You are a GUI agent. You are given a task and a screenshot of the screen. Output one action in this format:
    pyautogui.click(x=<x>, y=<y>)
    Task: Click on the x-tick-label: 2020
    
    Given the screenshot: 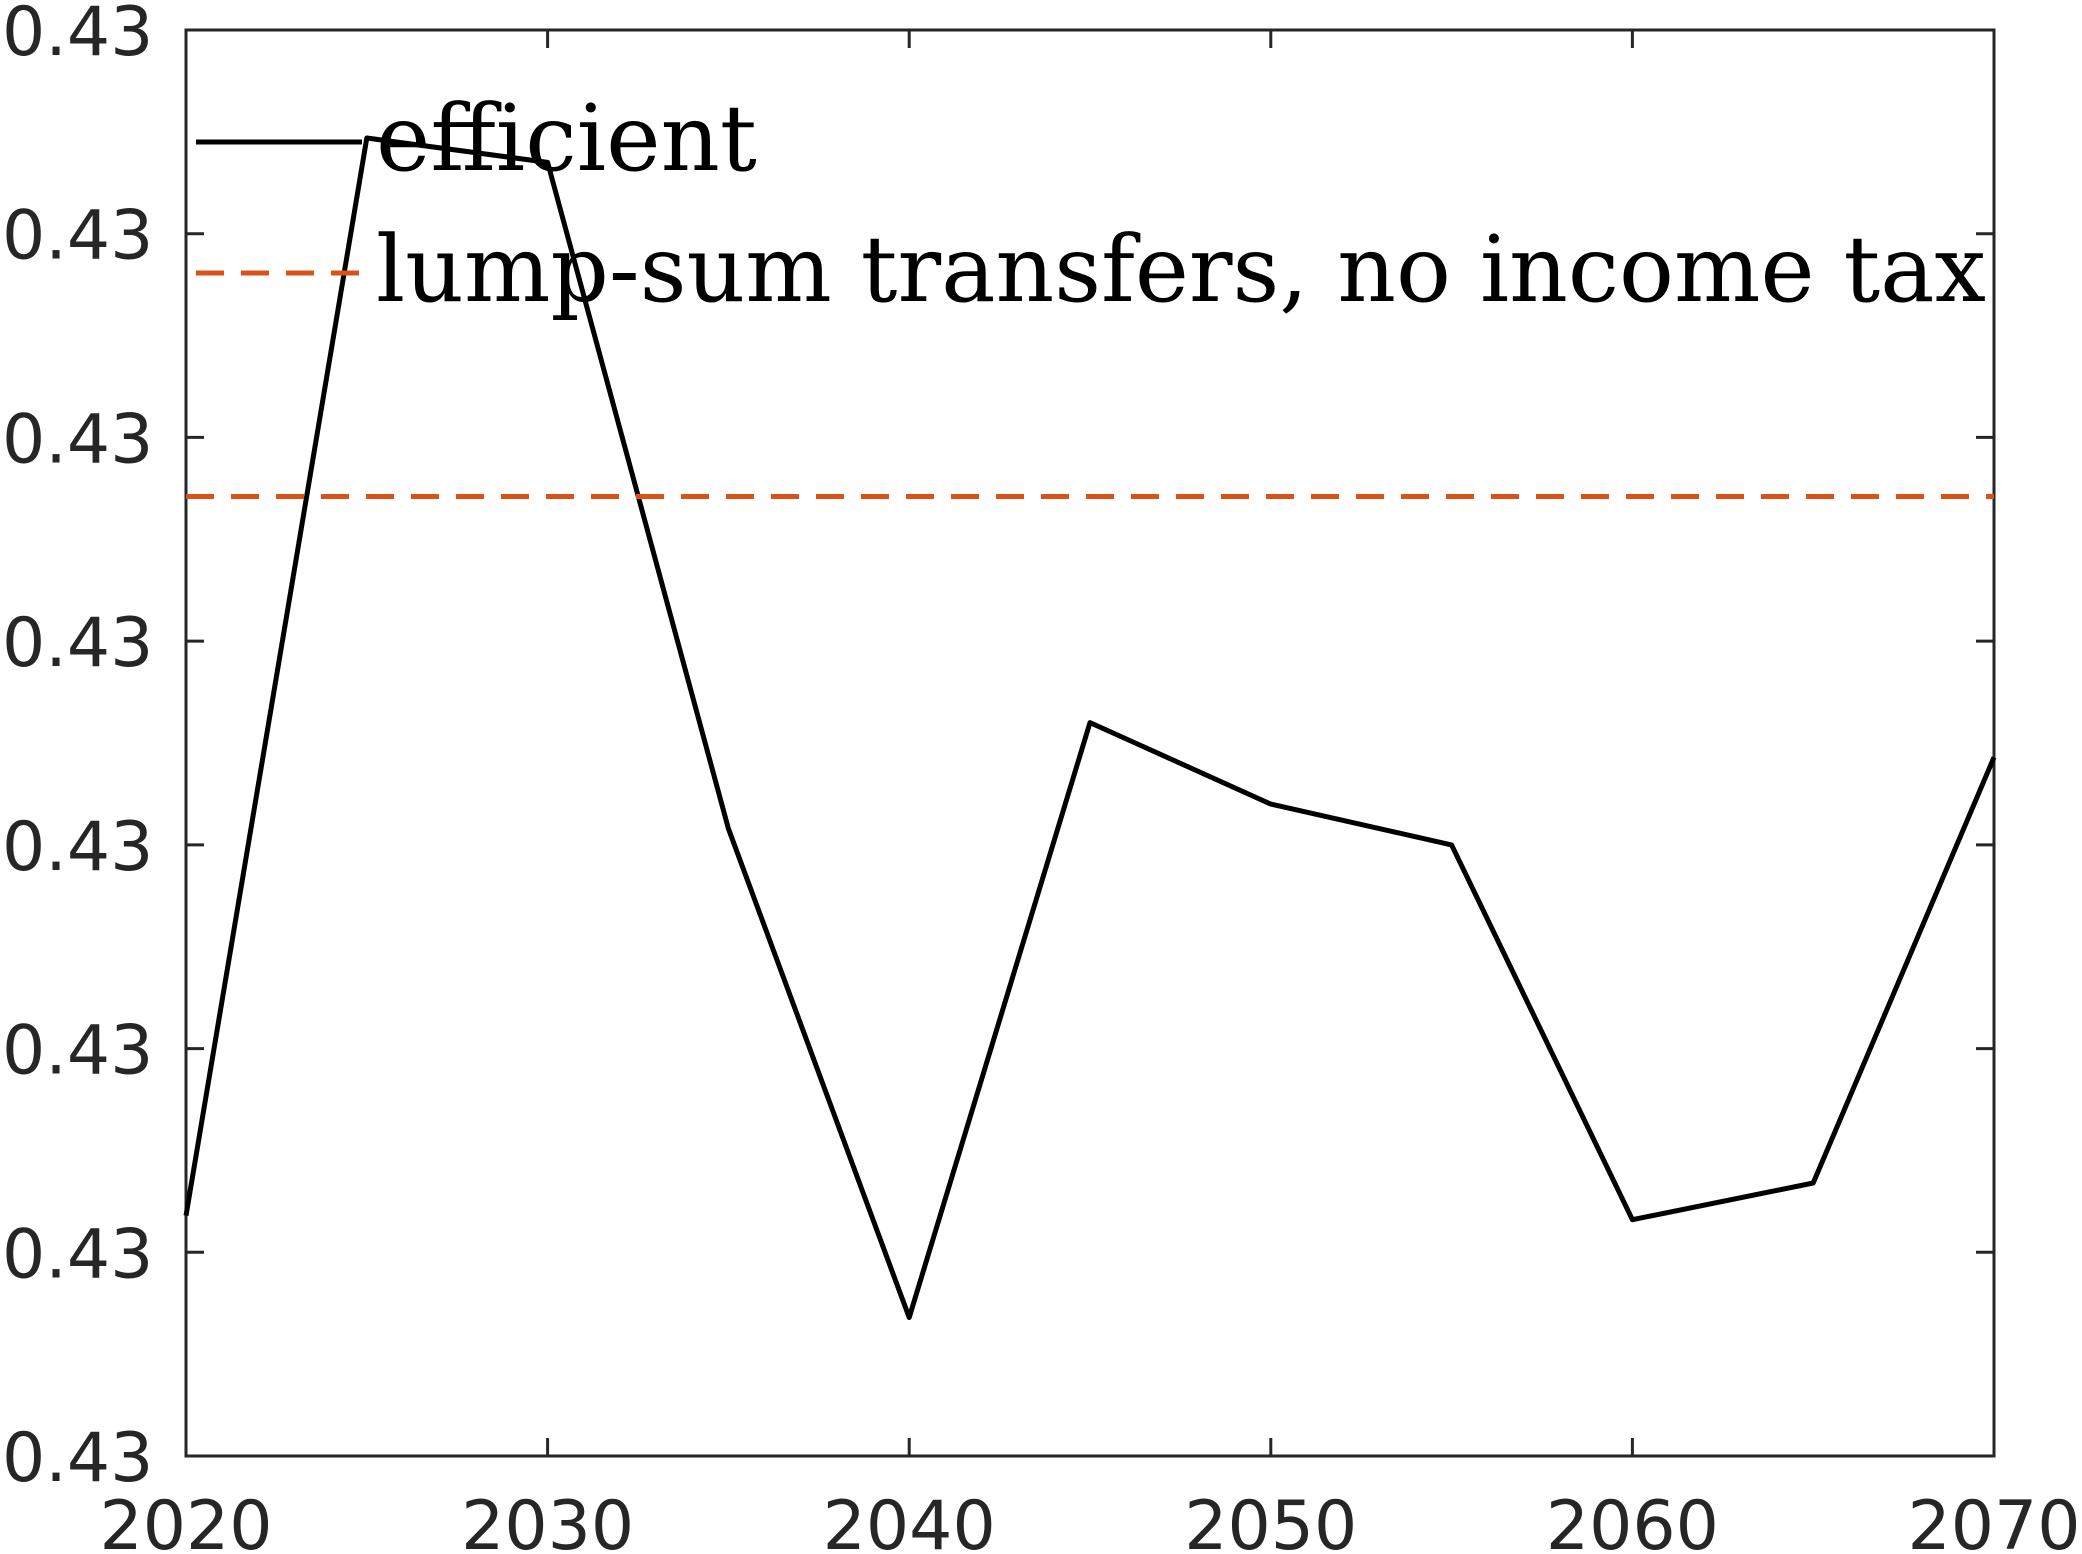 What is the action you would take?
    pyautogui.click(x=185, y=1520)
    